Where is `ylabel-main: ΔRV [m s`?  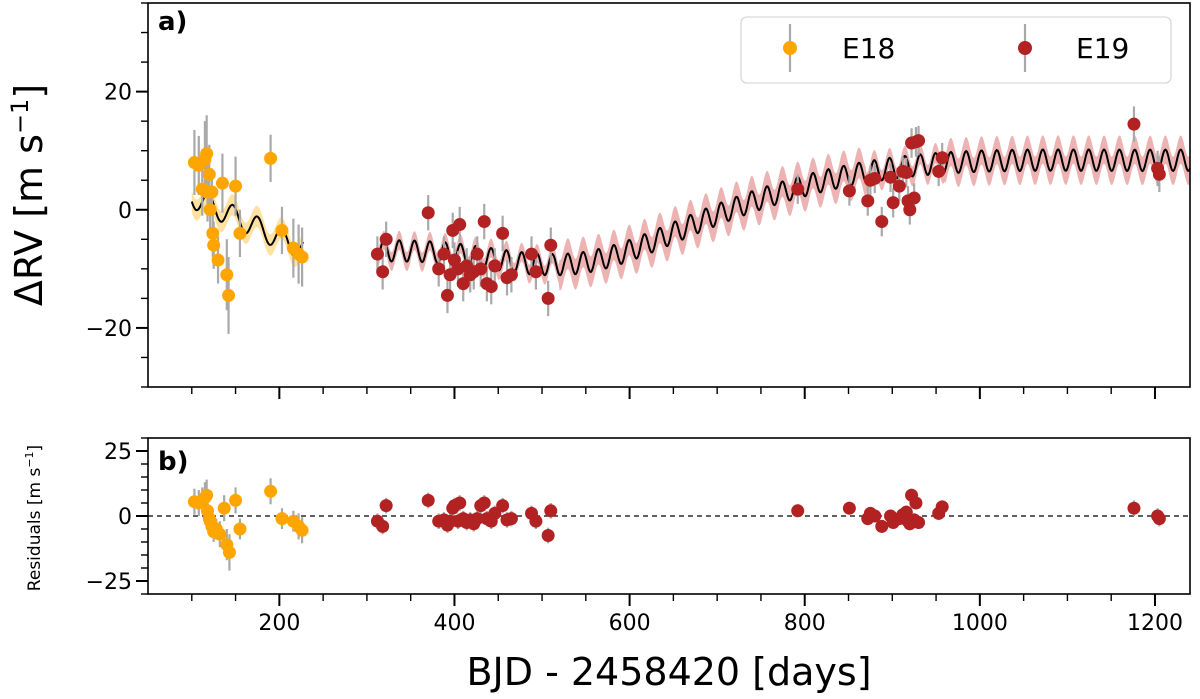
ylabel-main: ΔRV [m s is located at coordinates (29, 220).